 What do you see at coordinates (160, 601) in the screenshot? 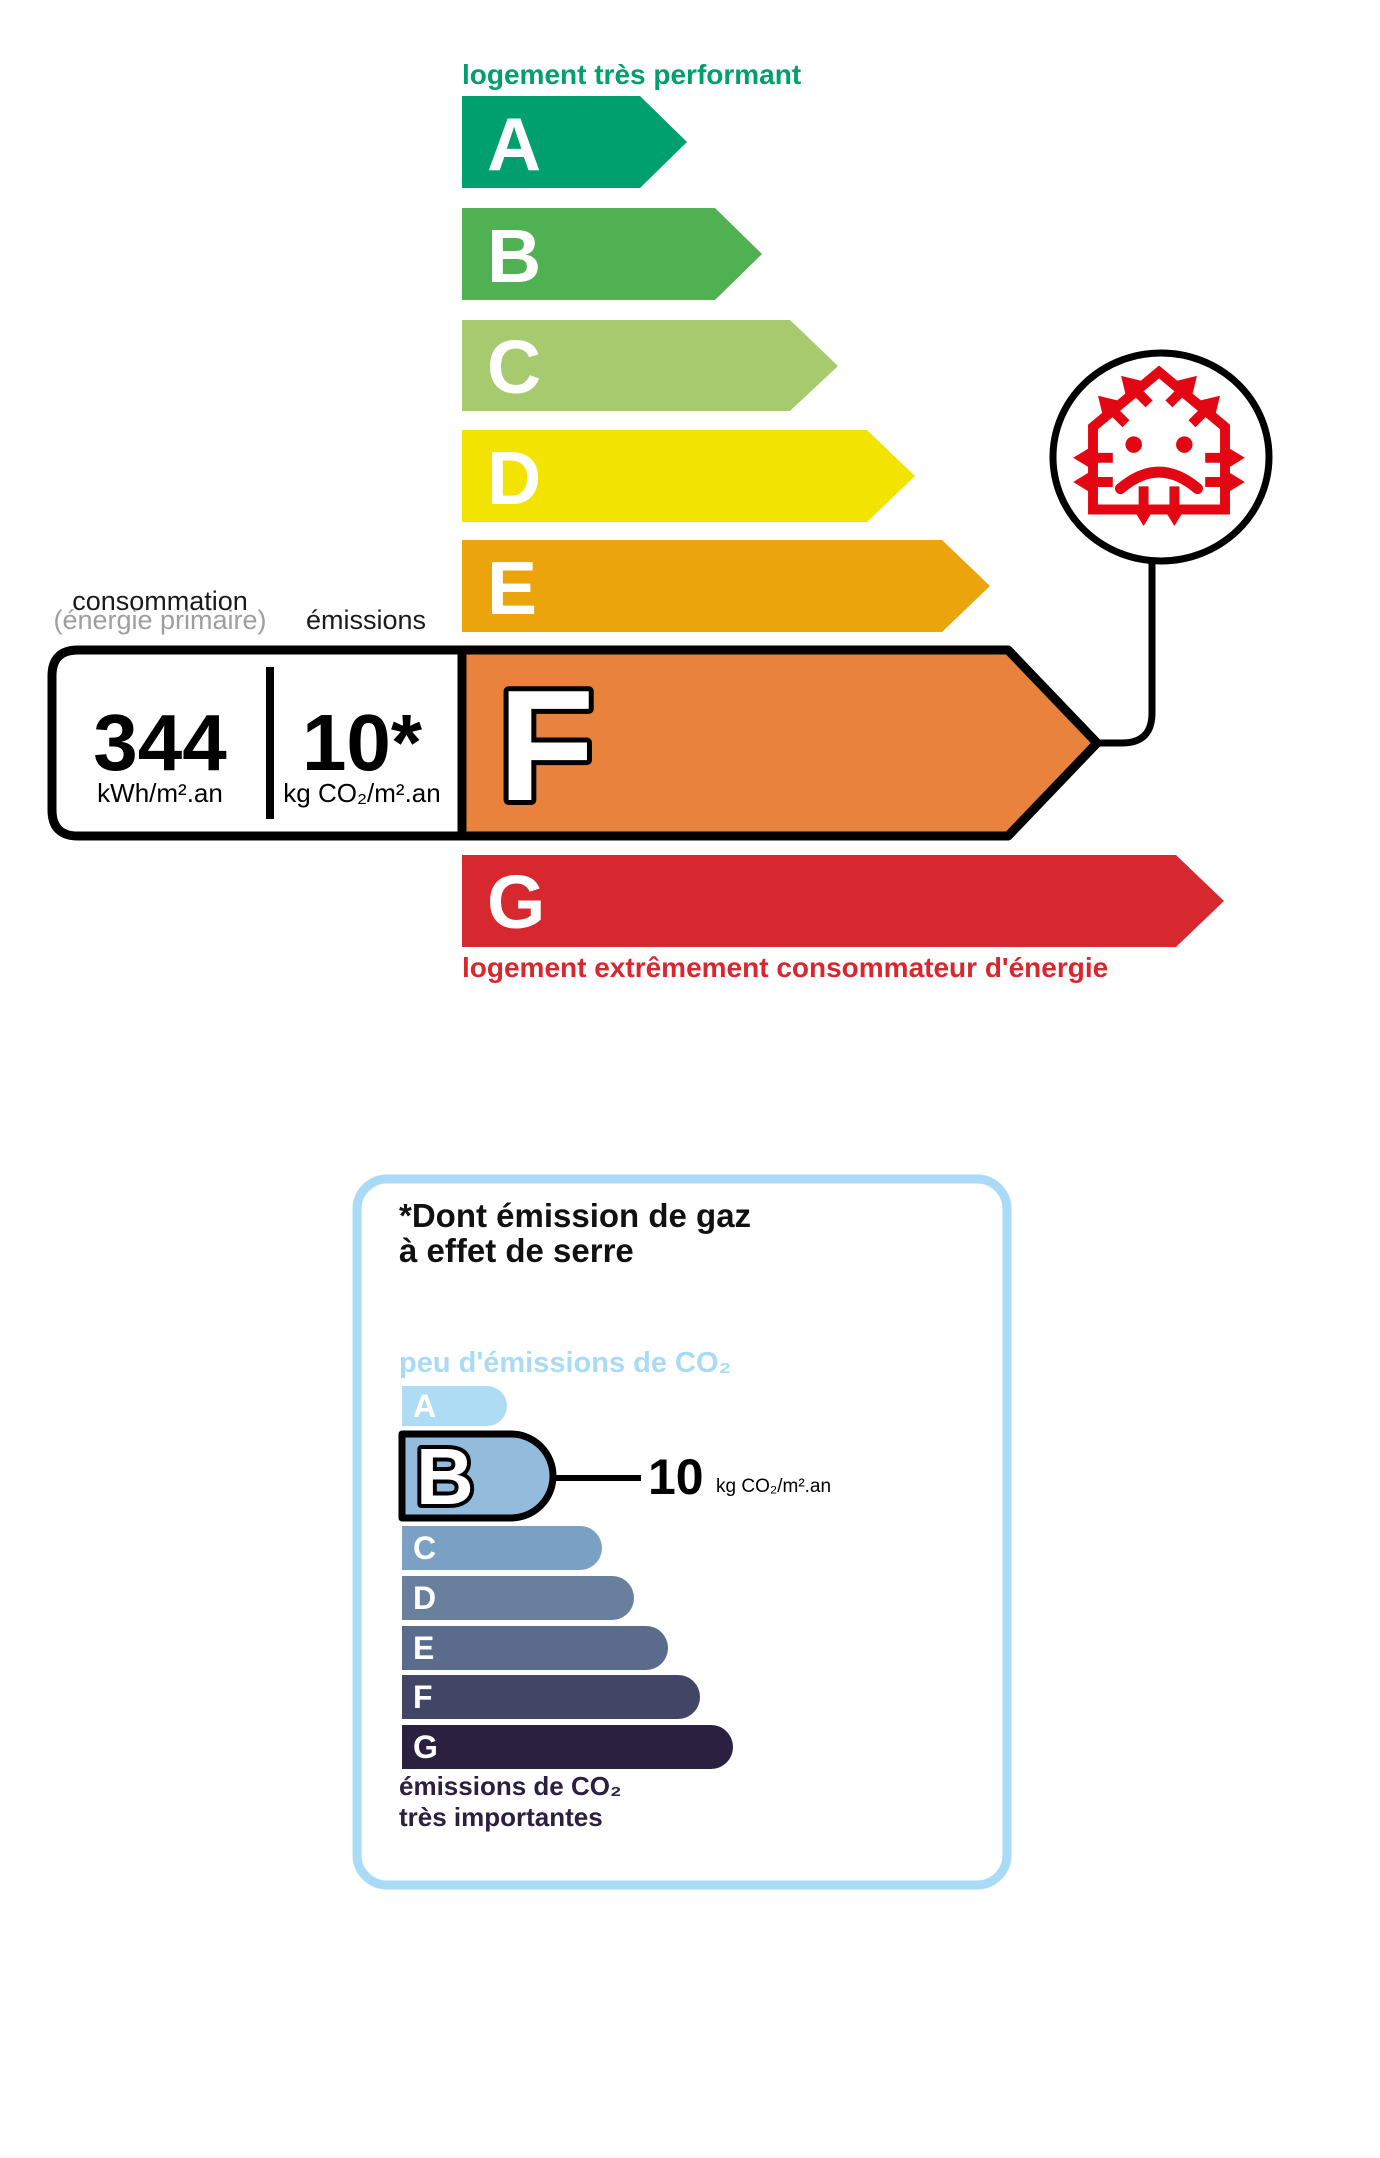
I see `consumption-header-label: consommation` at bounding box center [160, 601].